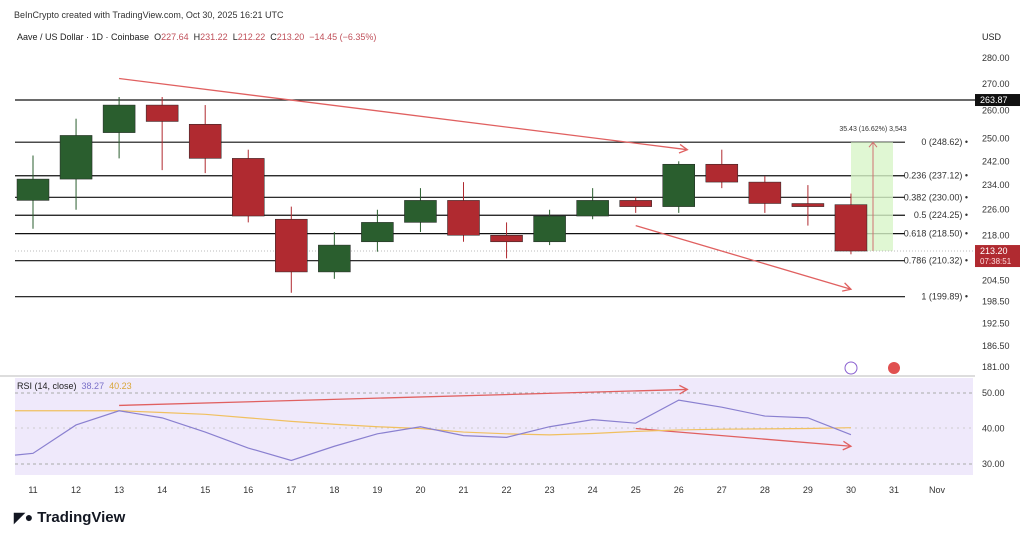 The image size is (1024, 533). What do you see at coordinates (248, 490) in the screenshot?
I see `date-tick: 16` at bounding box center [248, 490].